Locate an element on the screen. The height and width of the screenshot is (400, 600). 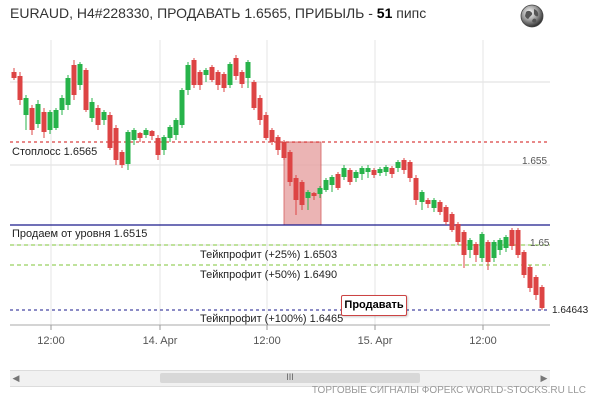
globe-icon is located at coordinates (532, 16).